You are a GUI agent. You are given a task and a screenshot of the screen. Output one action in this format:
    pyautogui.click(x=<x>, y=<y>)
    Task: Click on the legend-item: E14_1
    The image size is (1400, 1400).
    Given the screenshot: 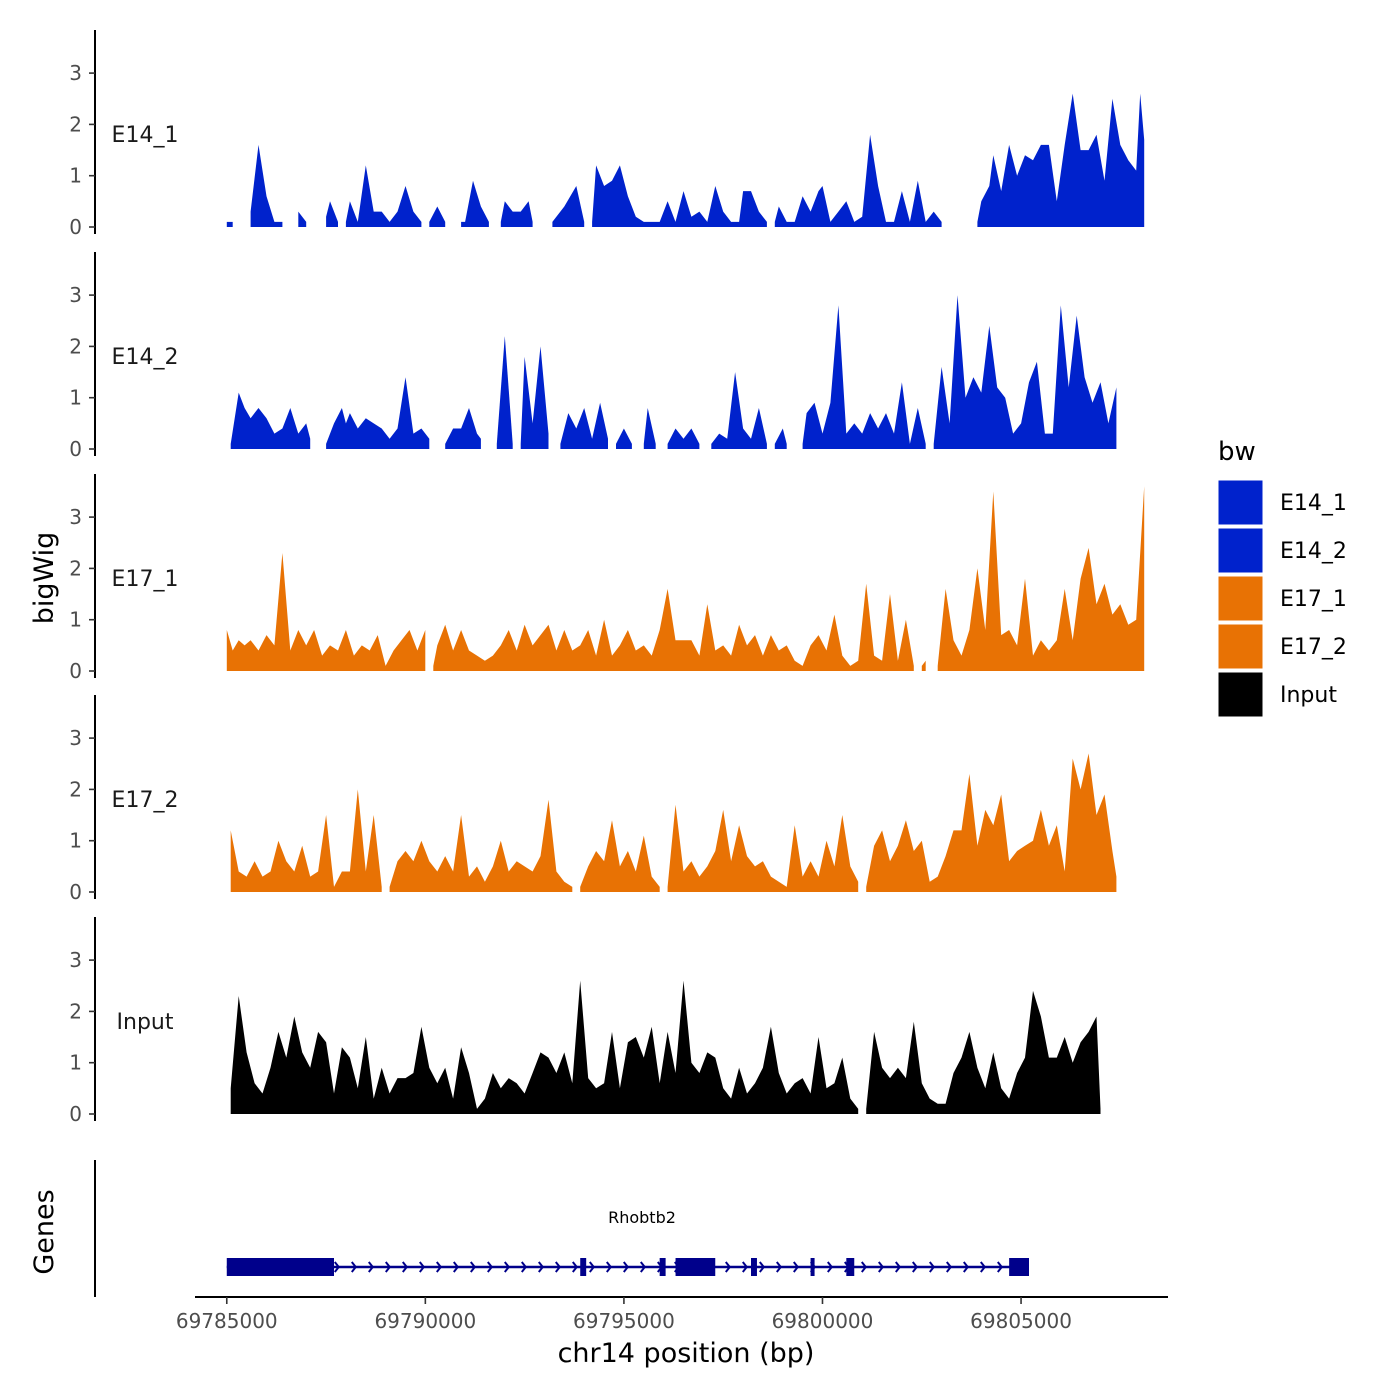 What is the action you would take?
    pyautogui.click(x=1282, y=502)
    